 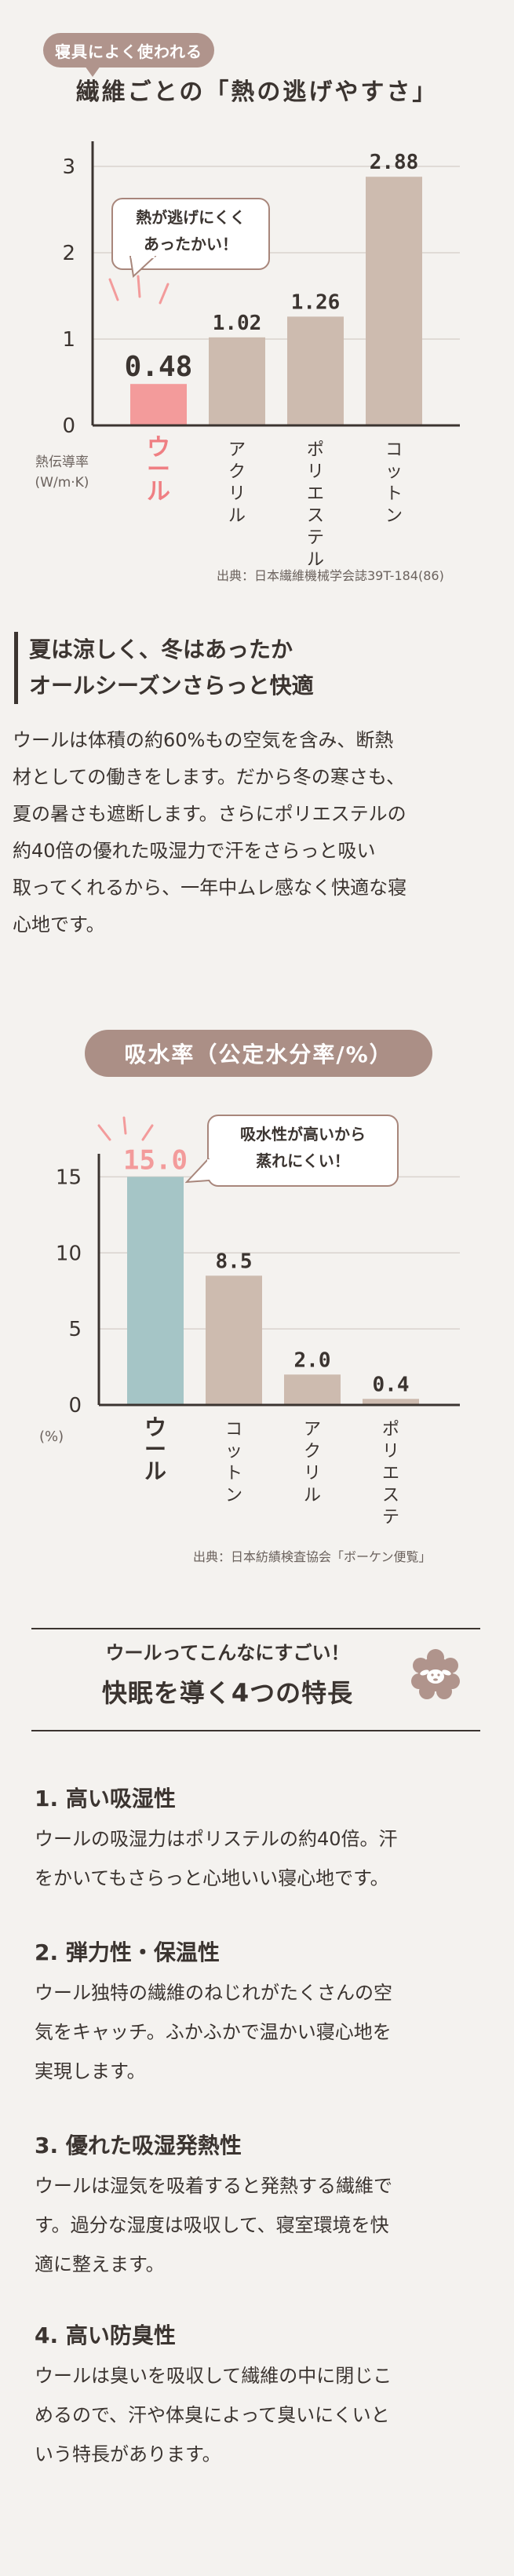 I want to click on y-tick-label: 5, so click(x=75, y=1329).